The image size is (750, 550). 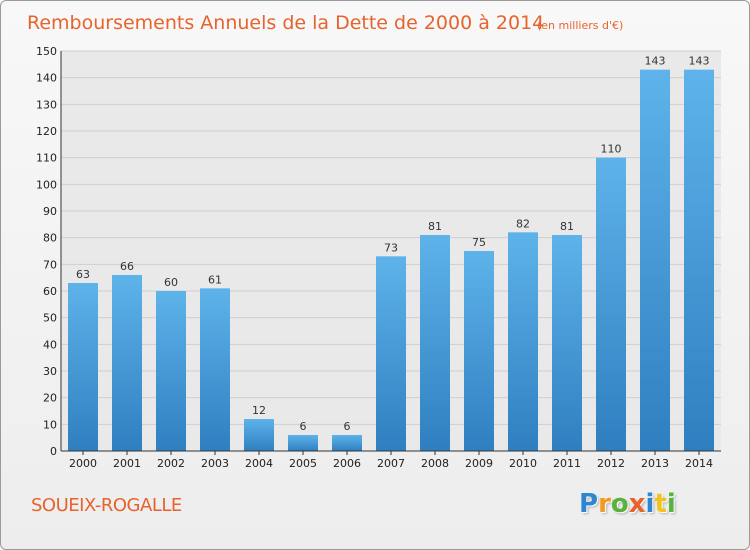 What do you see at coordinates (655, 463) in the screenshot?
I see `x-tick-label: 2013` at bounding box center [655, 463].